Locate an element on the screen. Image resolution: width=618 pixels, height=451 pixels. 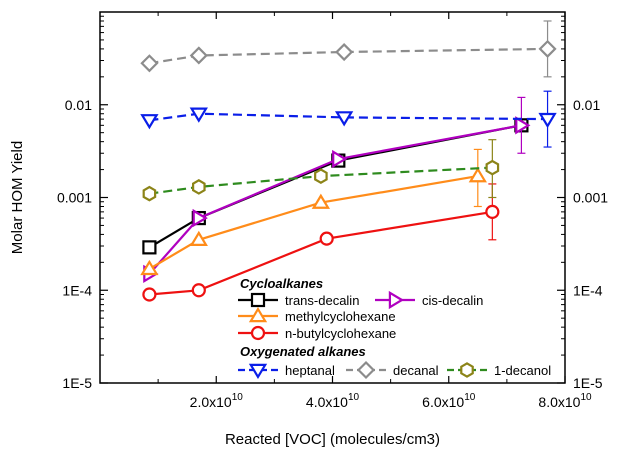
x-axis-title: Reacted [VOC] (molecules/cm3) is located at coordinates (332, 439).